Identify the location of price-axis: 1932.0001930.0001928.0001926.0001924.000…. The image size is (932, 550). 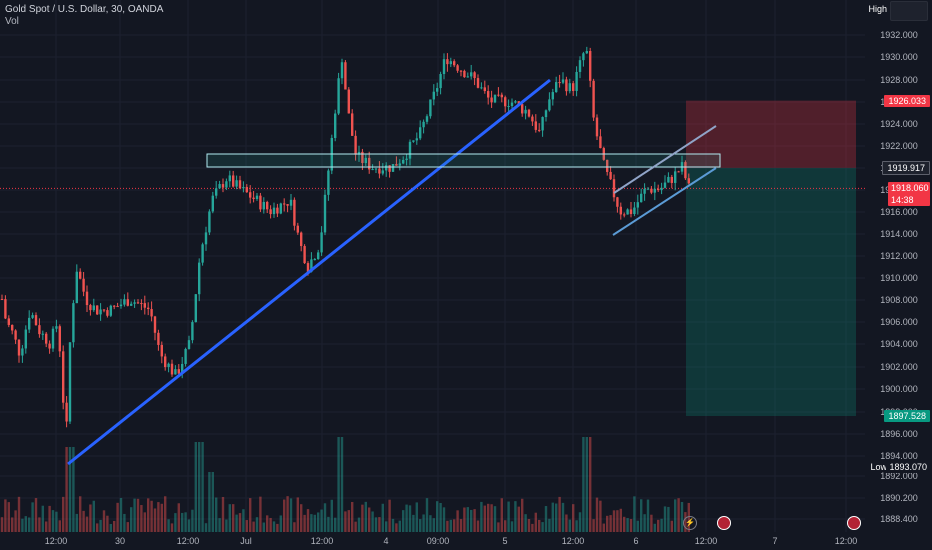
(898, 275).